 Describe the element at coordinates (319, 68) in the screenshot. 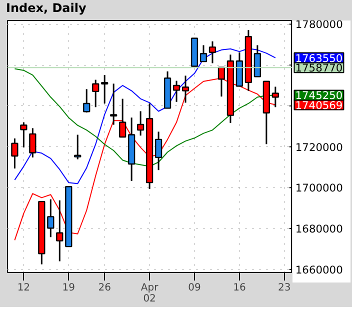

I see `ref-line-label: 1758770` at that location.